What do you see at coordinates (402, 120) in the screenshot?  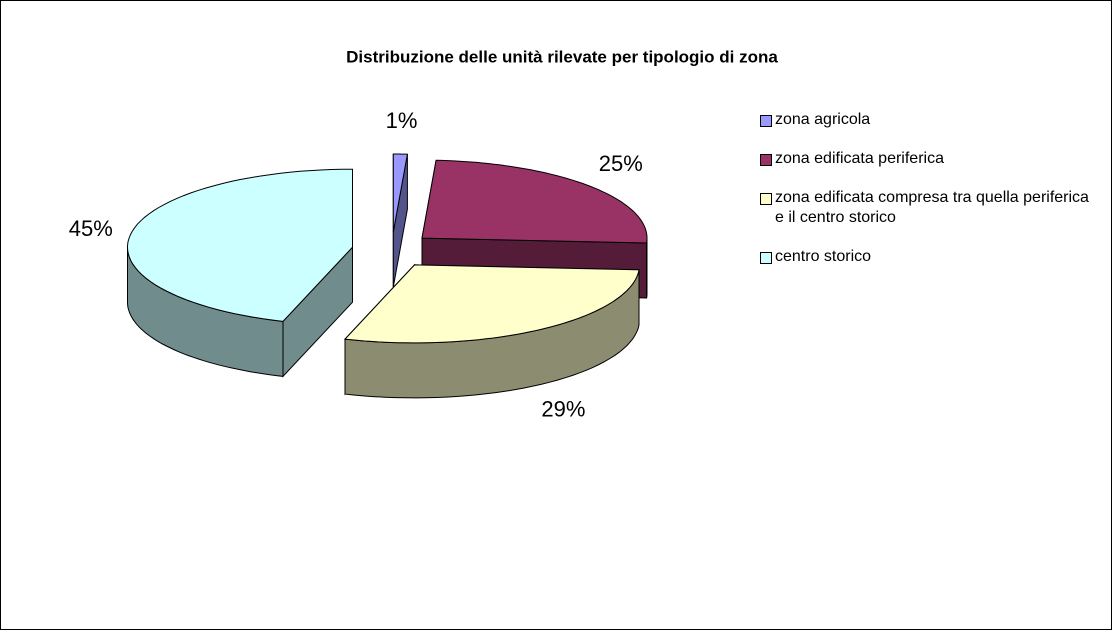 I see `data-label: 1%` at bounding box center [402, 120].